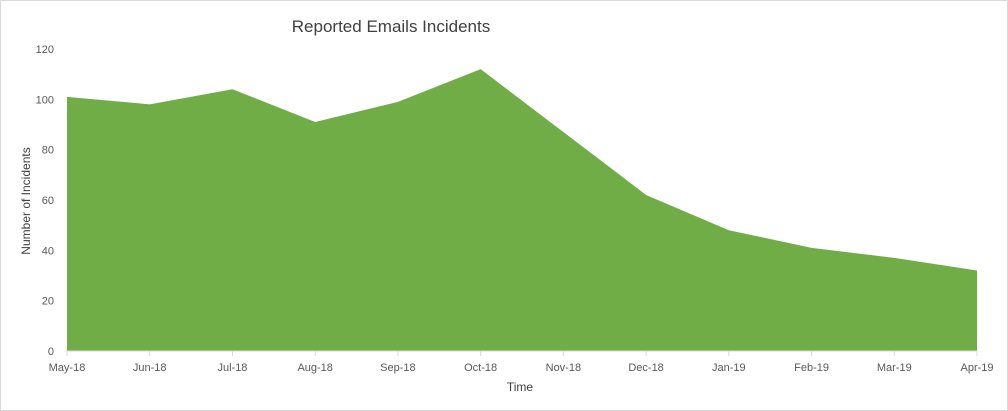 Image resolution: width=1008 pixels, height=411 pixels. Describe the element at coordinates (45, 100) in the screenshot. I see `y-tick-label: 100` at that location.